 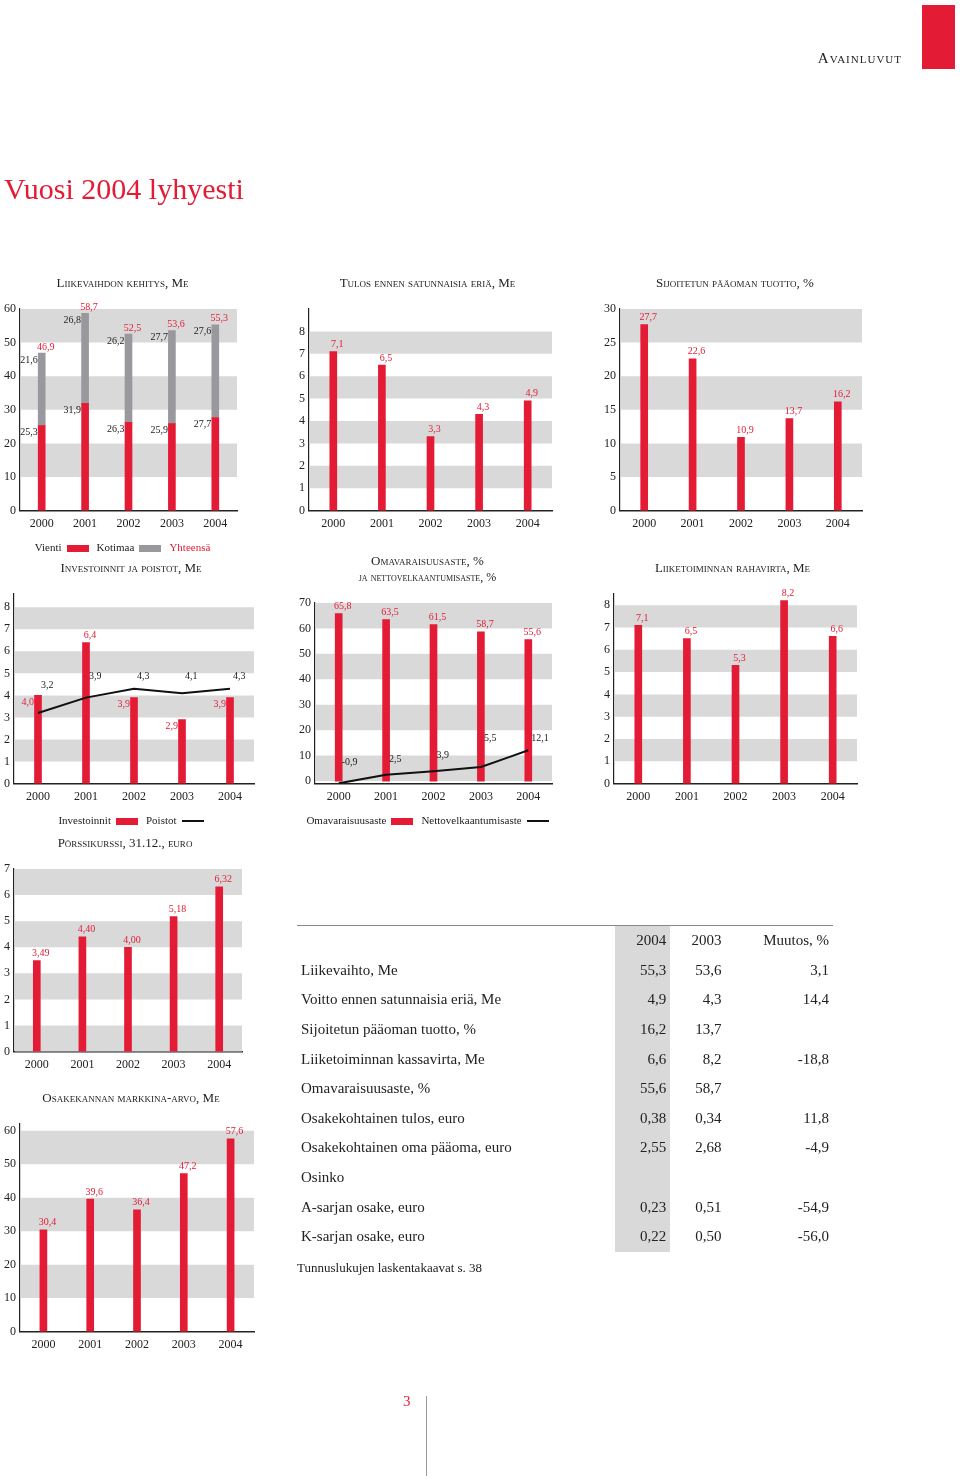 What do you see at coordinates (527, 522) in the screenshot?
I see `x-tick-label: 2004` at bounding box center [527, 522].